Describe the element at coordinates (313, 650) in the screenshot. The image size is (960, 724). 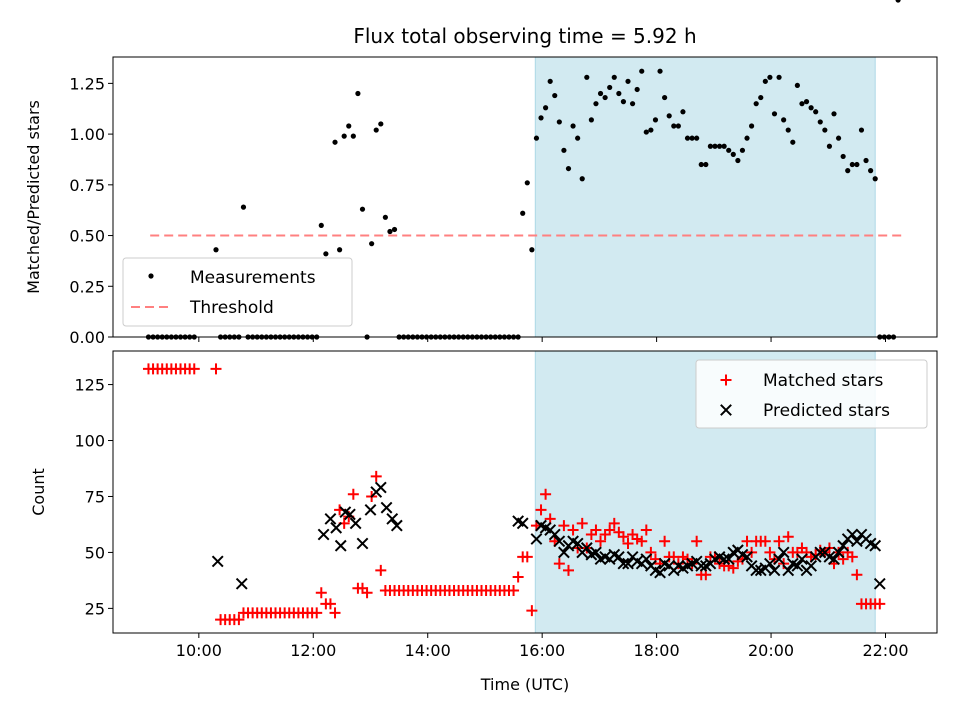
I see `x-tick-label: 12:00` at that location.